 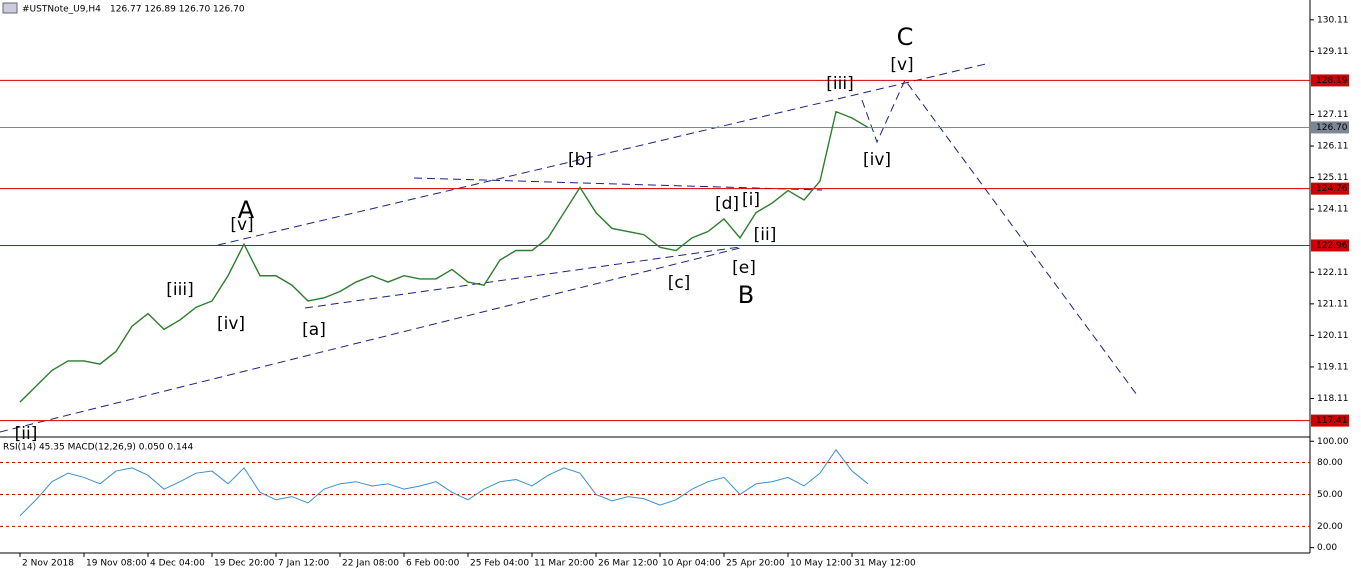 I want to click on x-tick-label: 19 Nov 08:00, so click(x=116, y=564).